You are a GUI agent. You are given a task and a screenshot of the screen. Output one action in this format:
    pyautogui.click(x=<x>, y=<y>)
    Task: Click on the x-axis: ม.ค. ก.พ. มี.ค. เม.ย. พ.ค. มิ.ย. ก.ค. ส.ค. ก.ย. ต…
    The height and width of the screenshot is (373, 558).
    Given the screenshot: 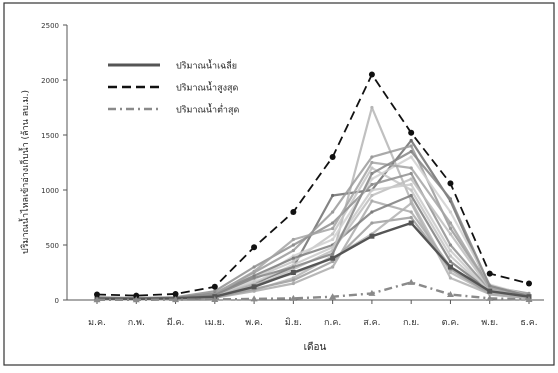 What is the action you would take?
    pyautogui.click(x=305, y=313)
    